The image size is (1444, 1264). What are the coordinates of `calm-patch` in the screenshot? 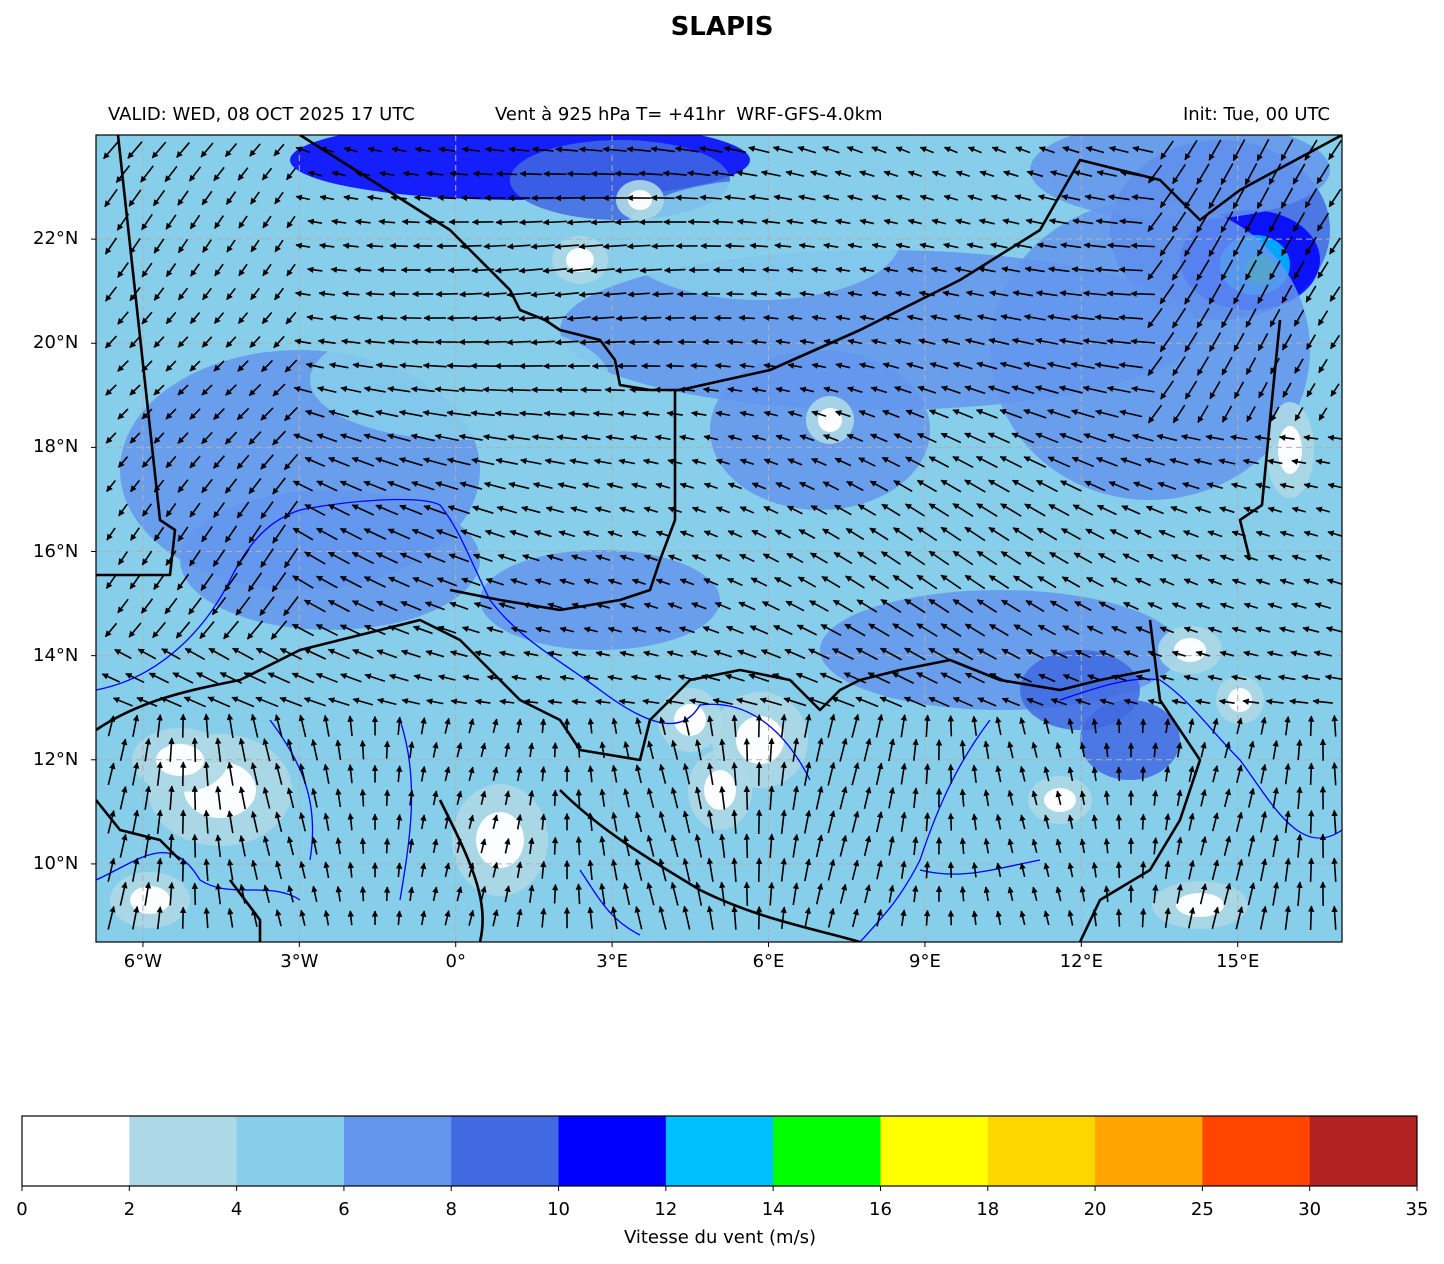 It's located at (640, 200).